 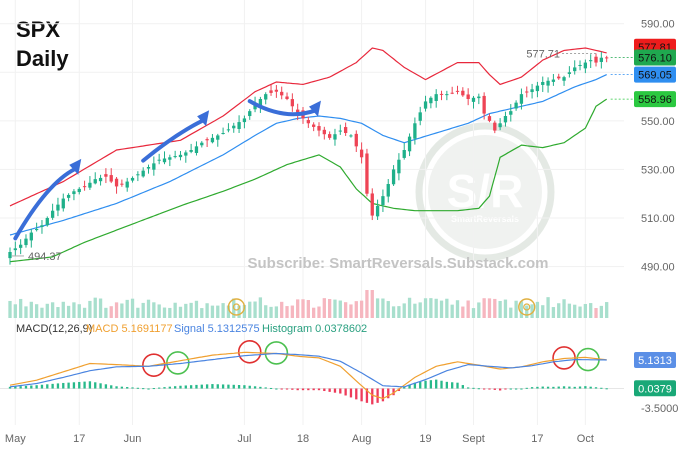 What do you see at coordinates (655, 361) in the screenshot?
I see `macd-badge-label: 5.1313` at bounding box center [655, 361].